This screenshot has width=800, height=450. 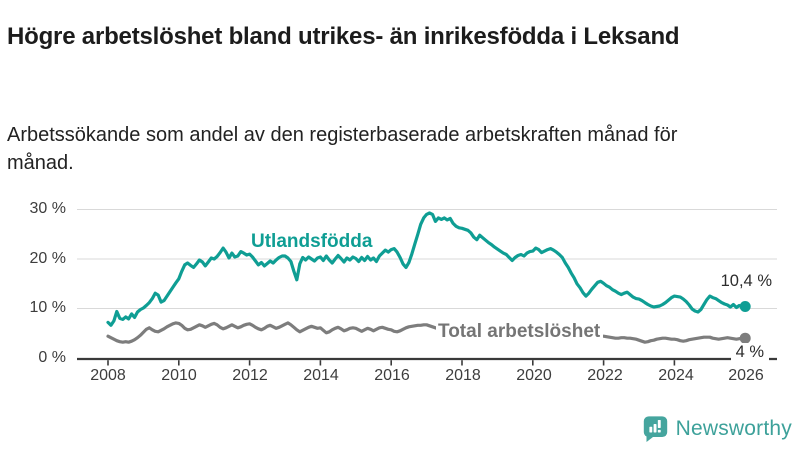 I want to click on brand-name: Newsworthy, so click(x=733, y=428).